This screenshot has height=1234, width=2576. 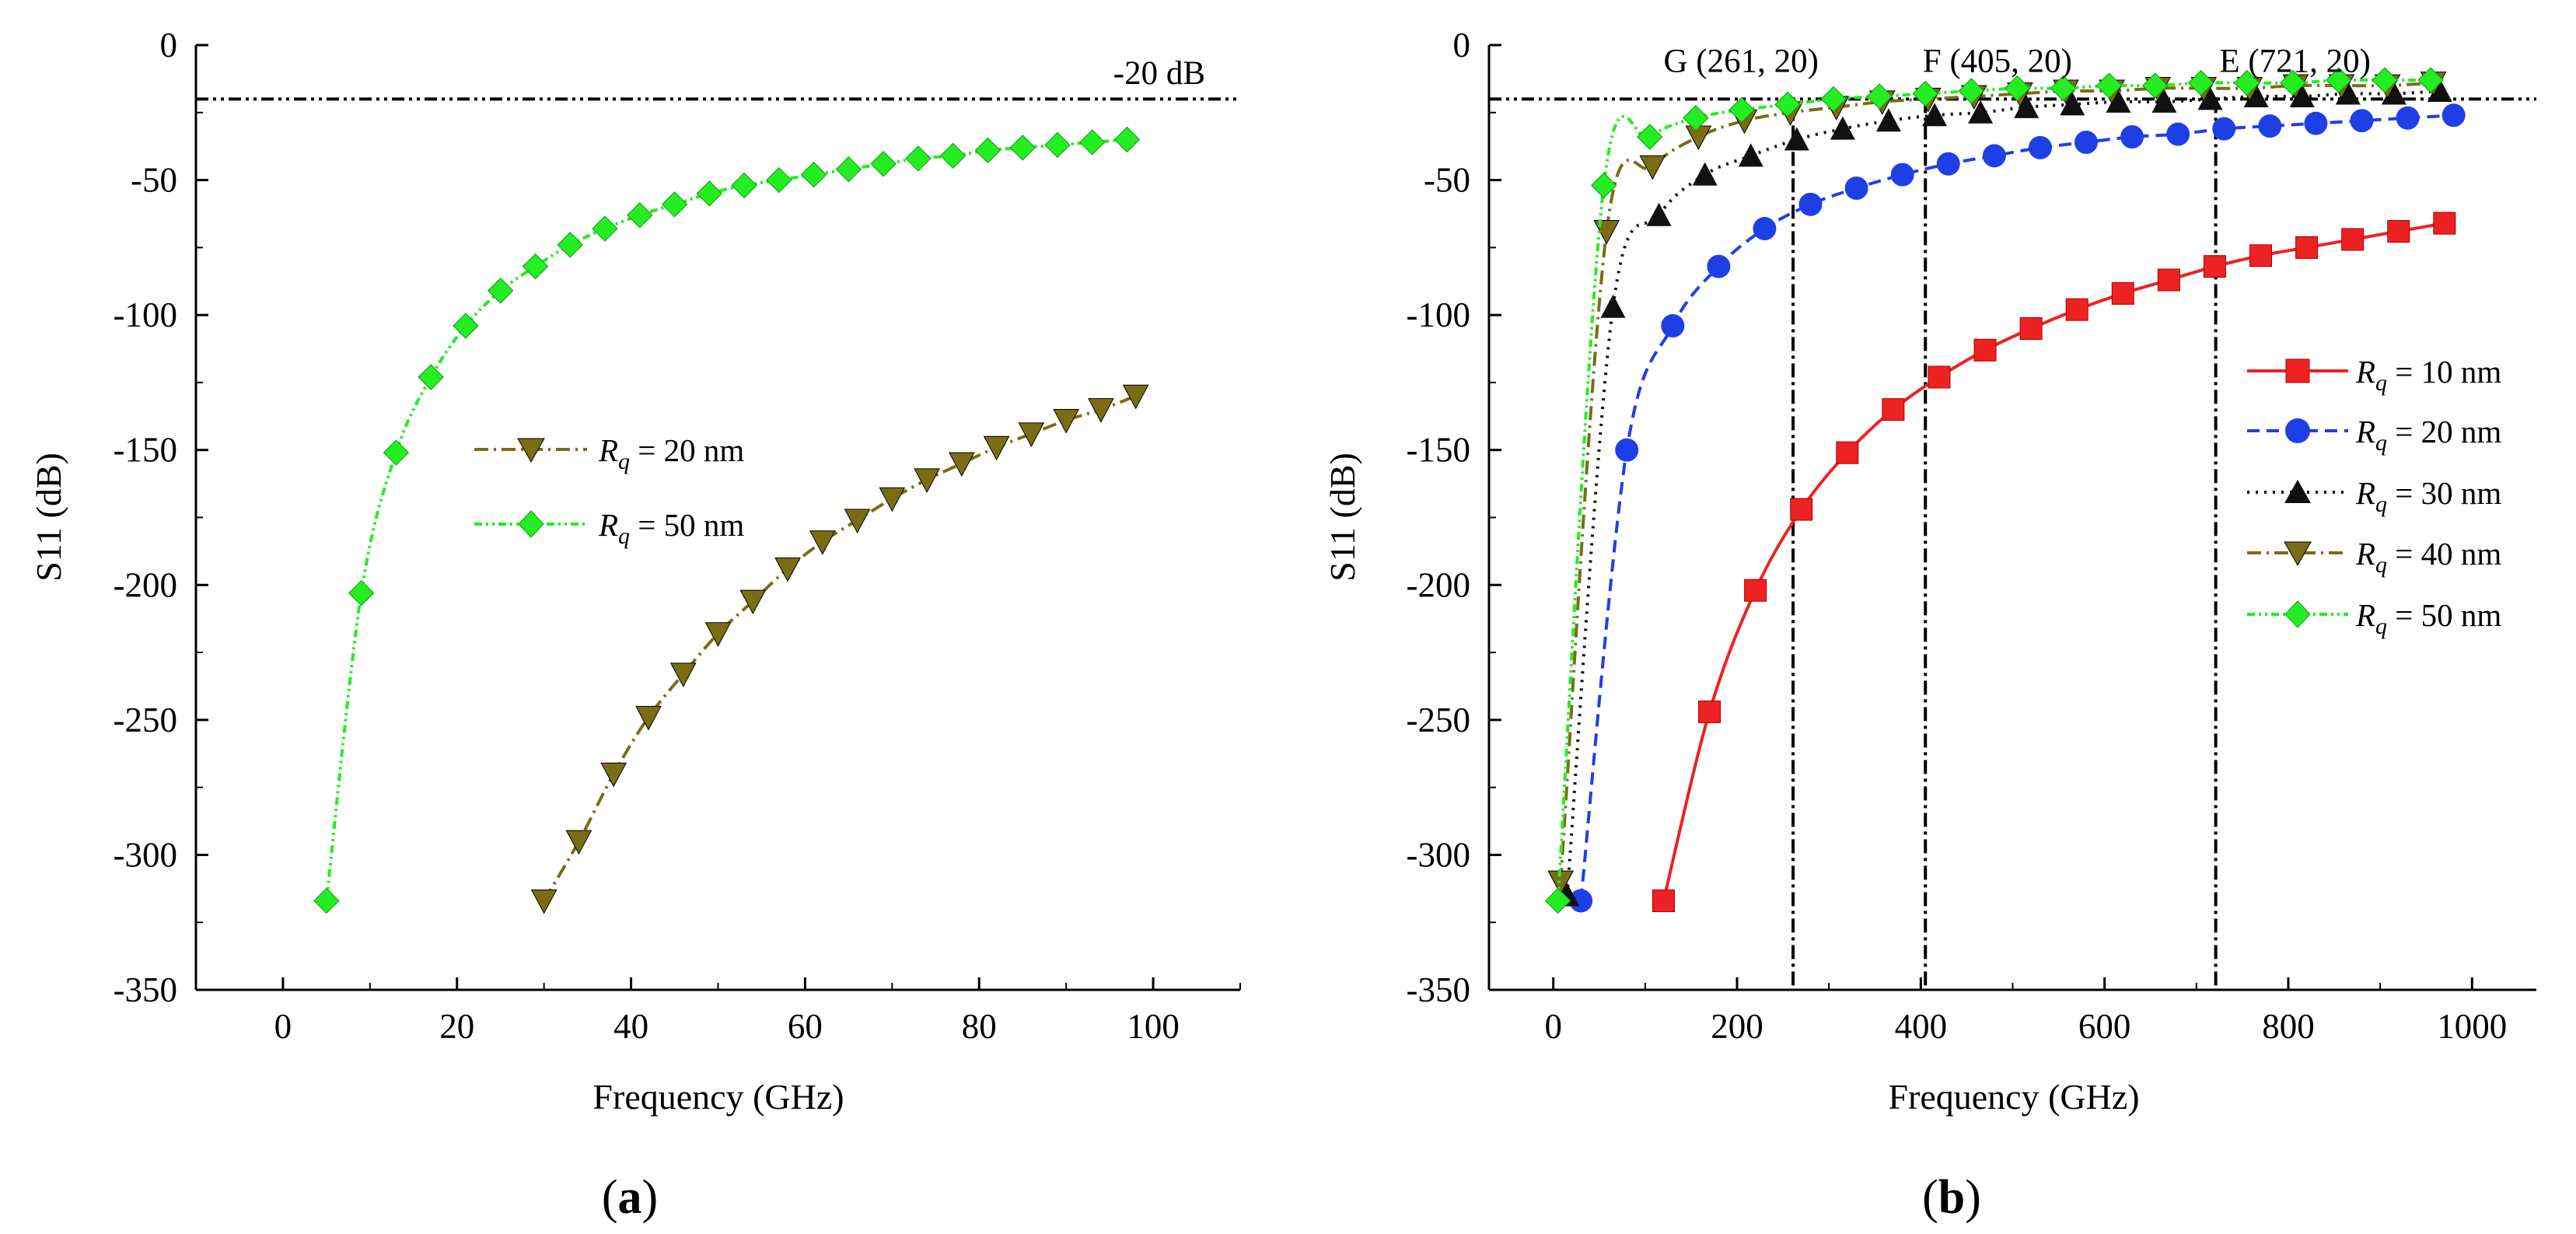 What do you see at coordinates (2472, 1026) in the screenshot?
I see `x-tick-label: 1000` at bounding box center [2472, 1026].